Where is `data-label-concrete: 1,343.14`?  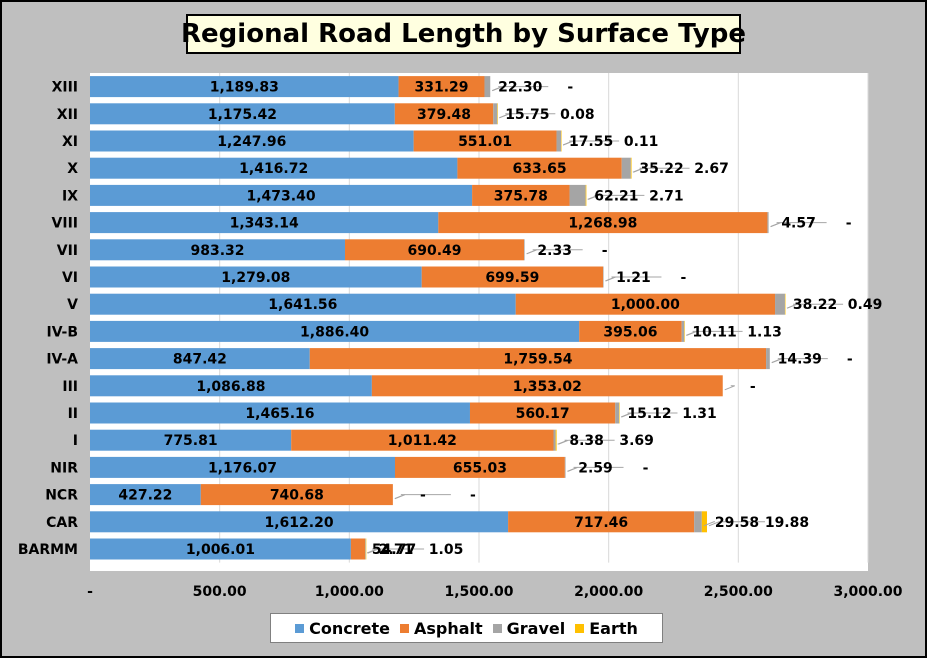 data-label-concrete: 1,343.14 is located at coordinates (264, 224).